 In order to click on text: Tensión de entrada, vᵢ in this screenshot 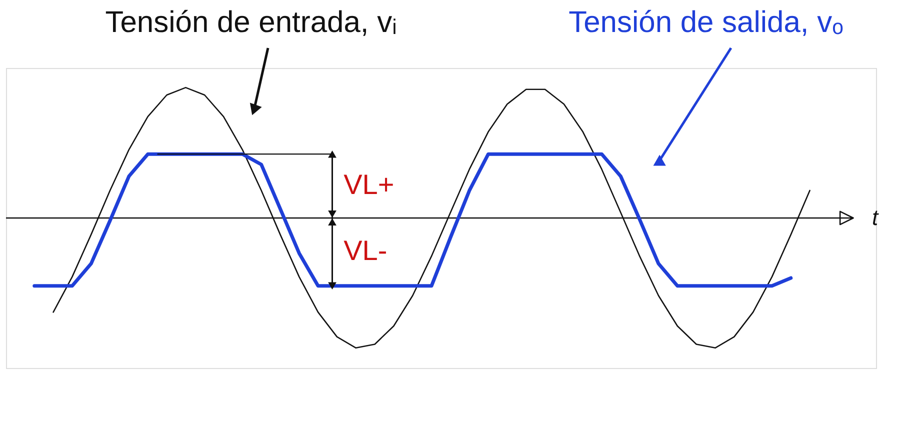, I will do `click(251, 22)`.